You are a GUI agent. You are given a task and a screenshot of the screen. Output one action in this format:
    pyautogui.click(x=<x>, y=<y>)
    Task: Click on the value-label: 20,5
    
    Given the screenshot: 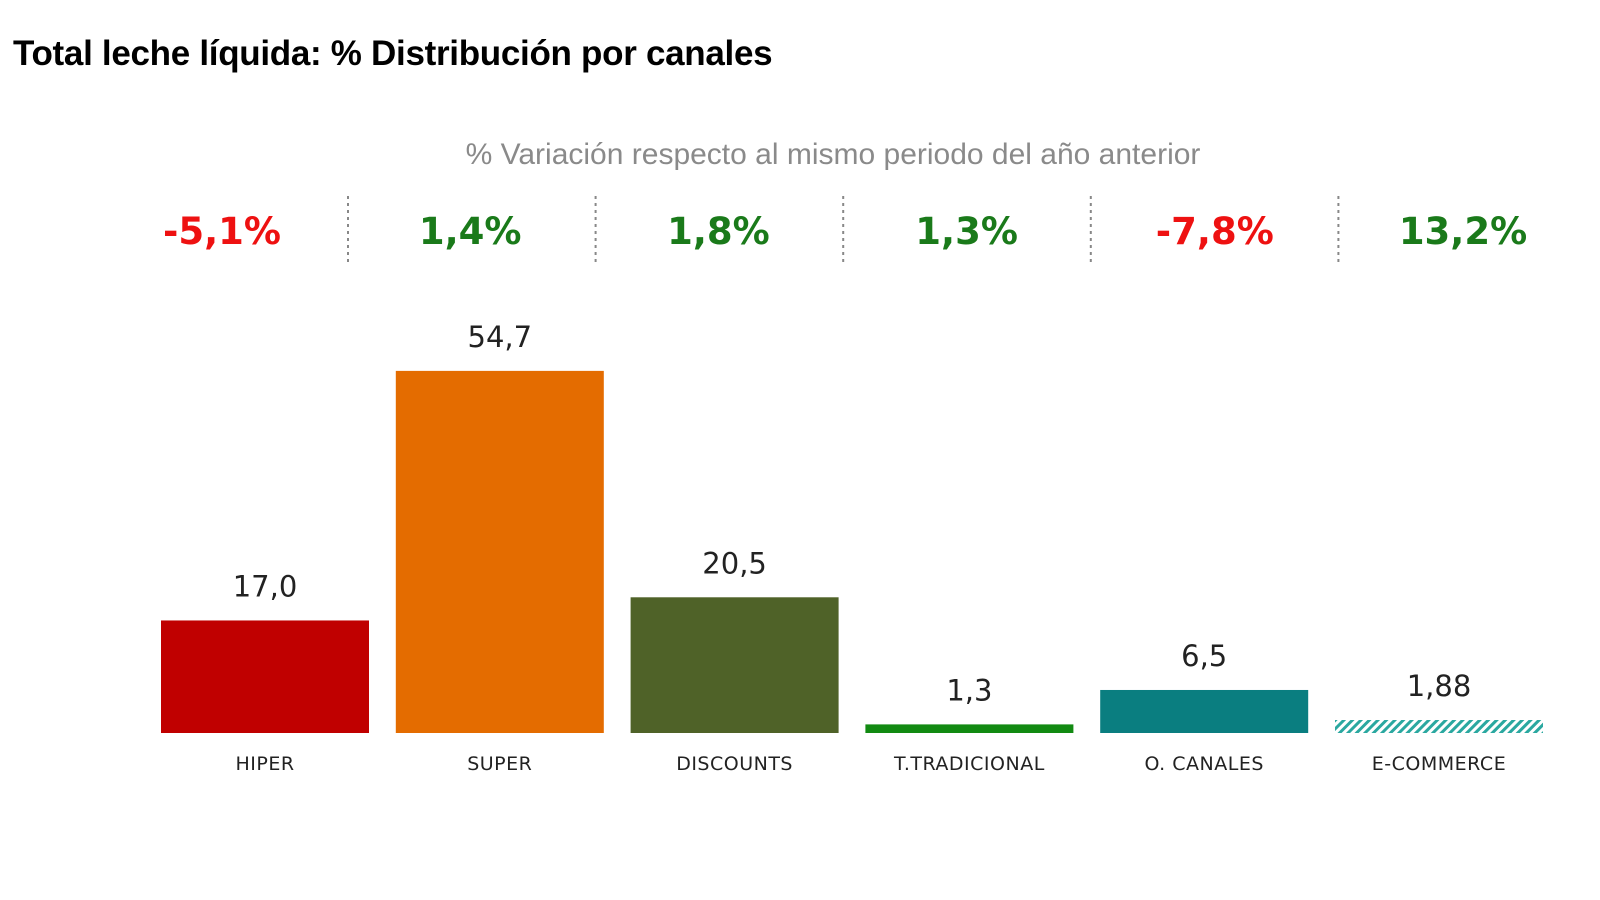 What is the action you would take?
    pyautogui.click(x=734, y=563)
    